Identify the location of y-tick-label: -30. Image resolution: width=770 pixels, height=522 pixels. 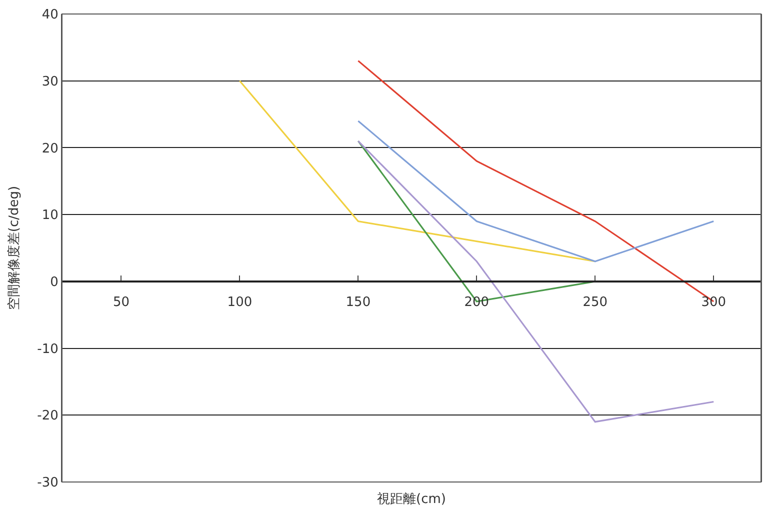
(47, 483).